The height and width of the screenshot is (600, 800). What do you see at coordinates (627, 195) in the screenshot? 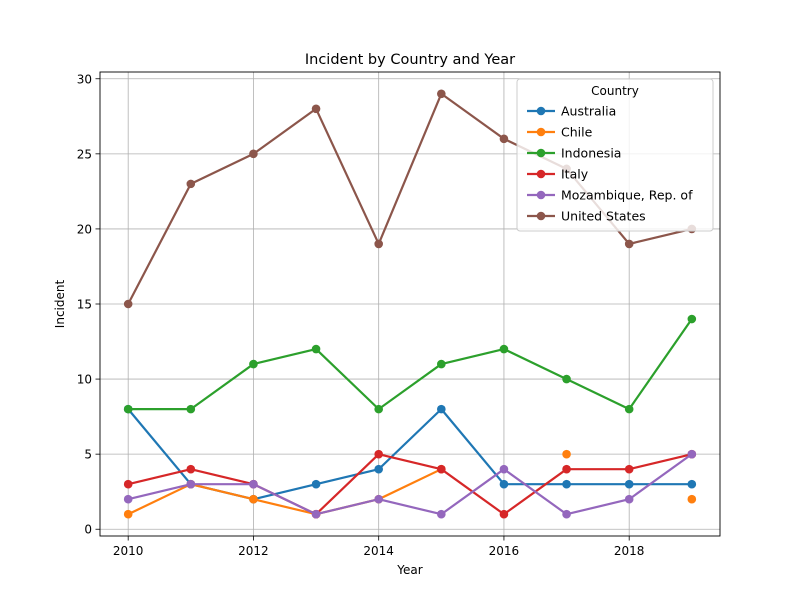
I see `legend-label: Mozambique, Rep. of` at bounding box center [627, 195].